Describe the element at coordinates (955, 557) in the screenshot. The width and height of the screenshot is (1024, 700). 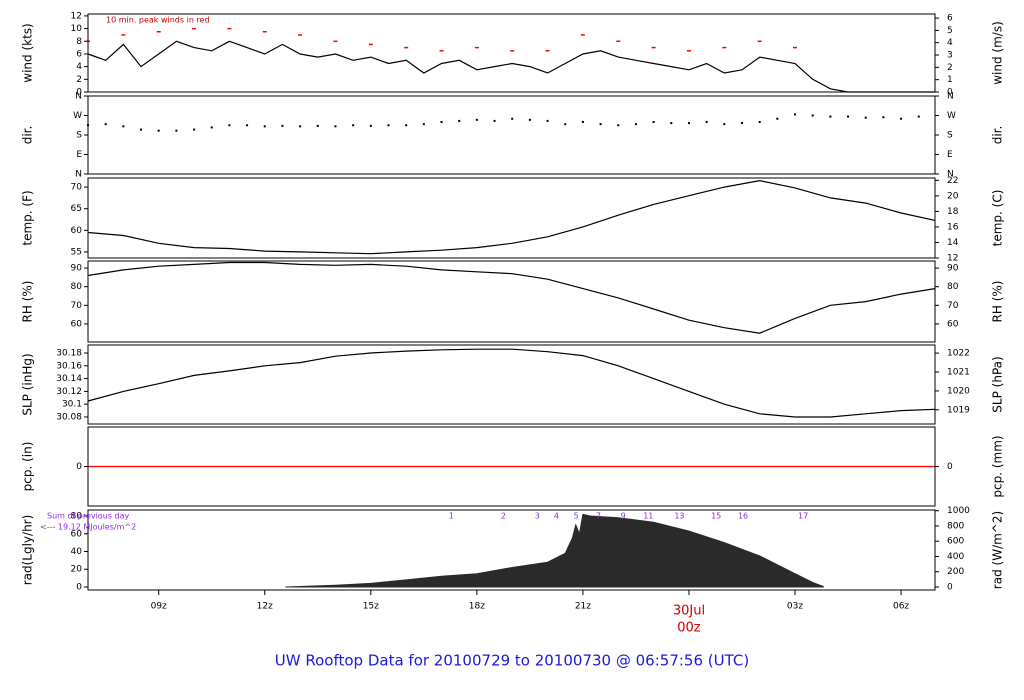
I see `y2-tick-label: 400` at that location.